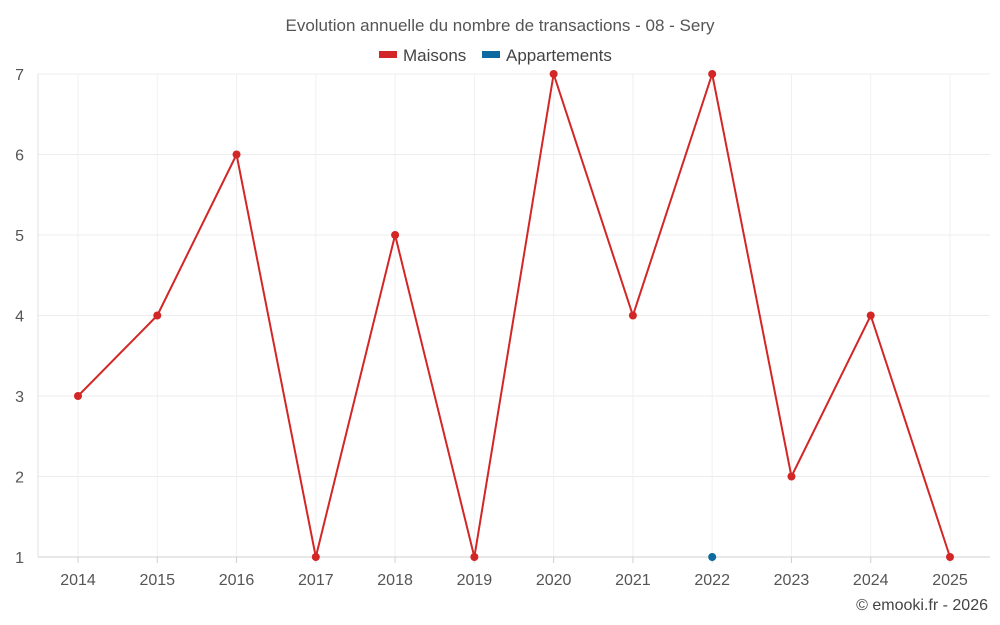 The width and height of the screenshot is (1000, 625). What do you see at coordinates (712, 580) in the screenshot?
I see `x-tick-label-2022: 2022` at bounding box center [712, 580].